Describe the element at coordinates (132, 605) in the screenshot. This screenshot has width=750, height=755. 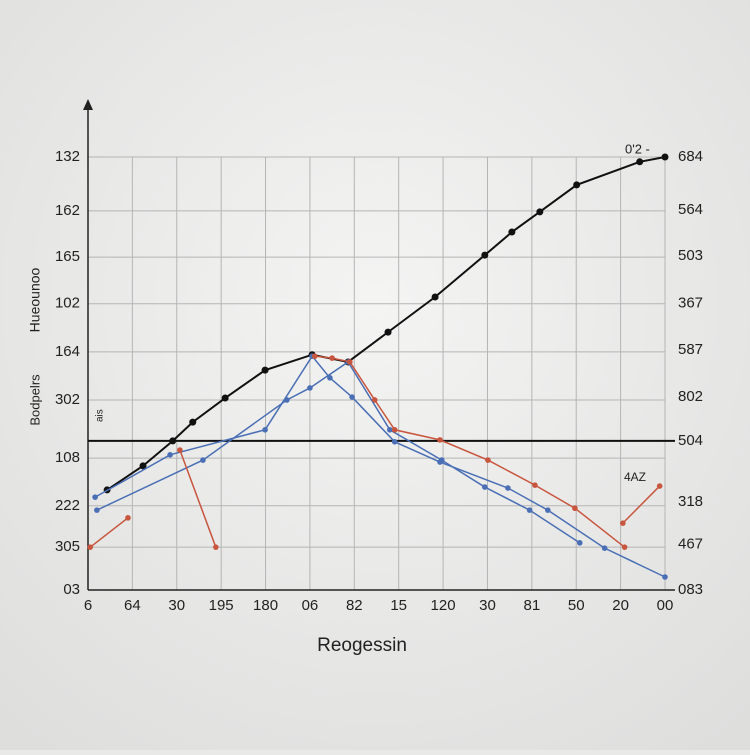
I see `x-tick-label: 64` at that location.